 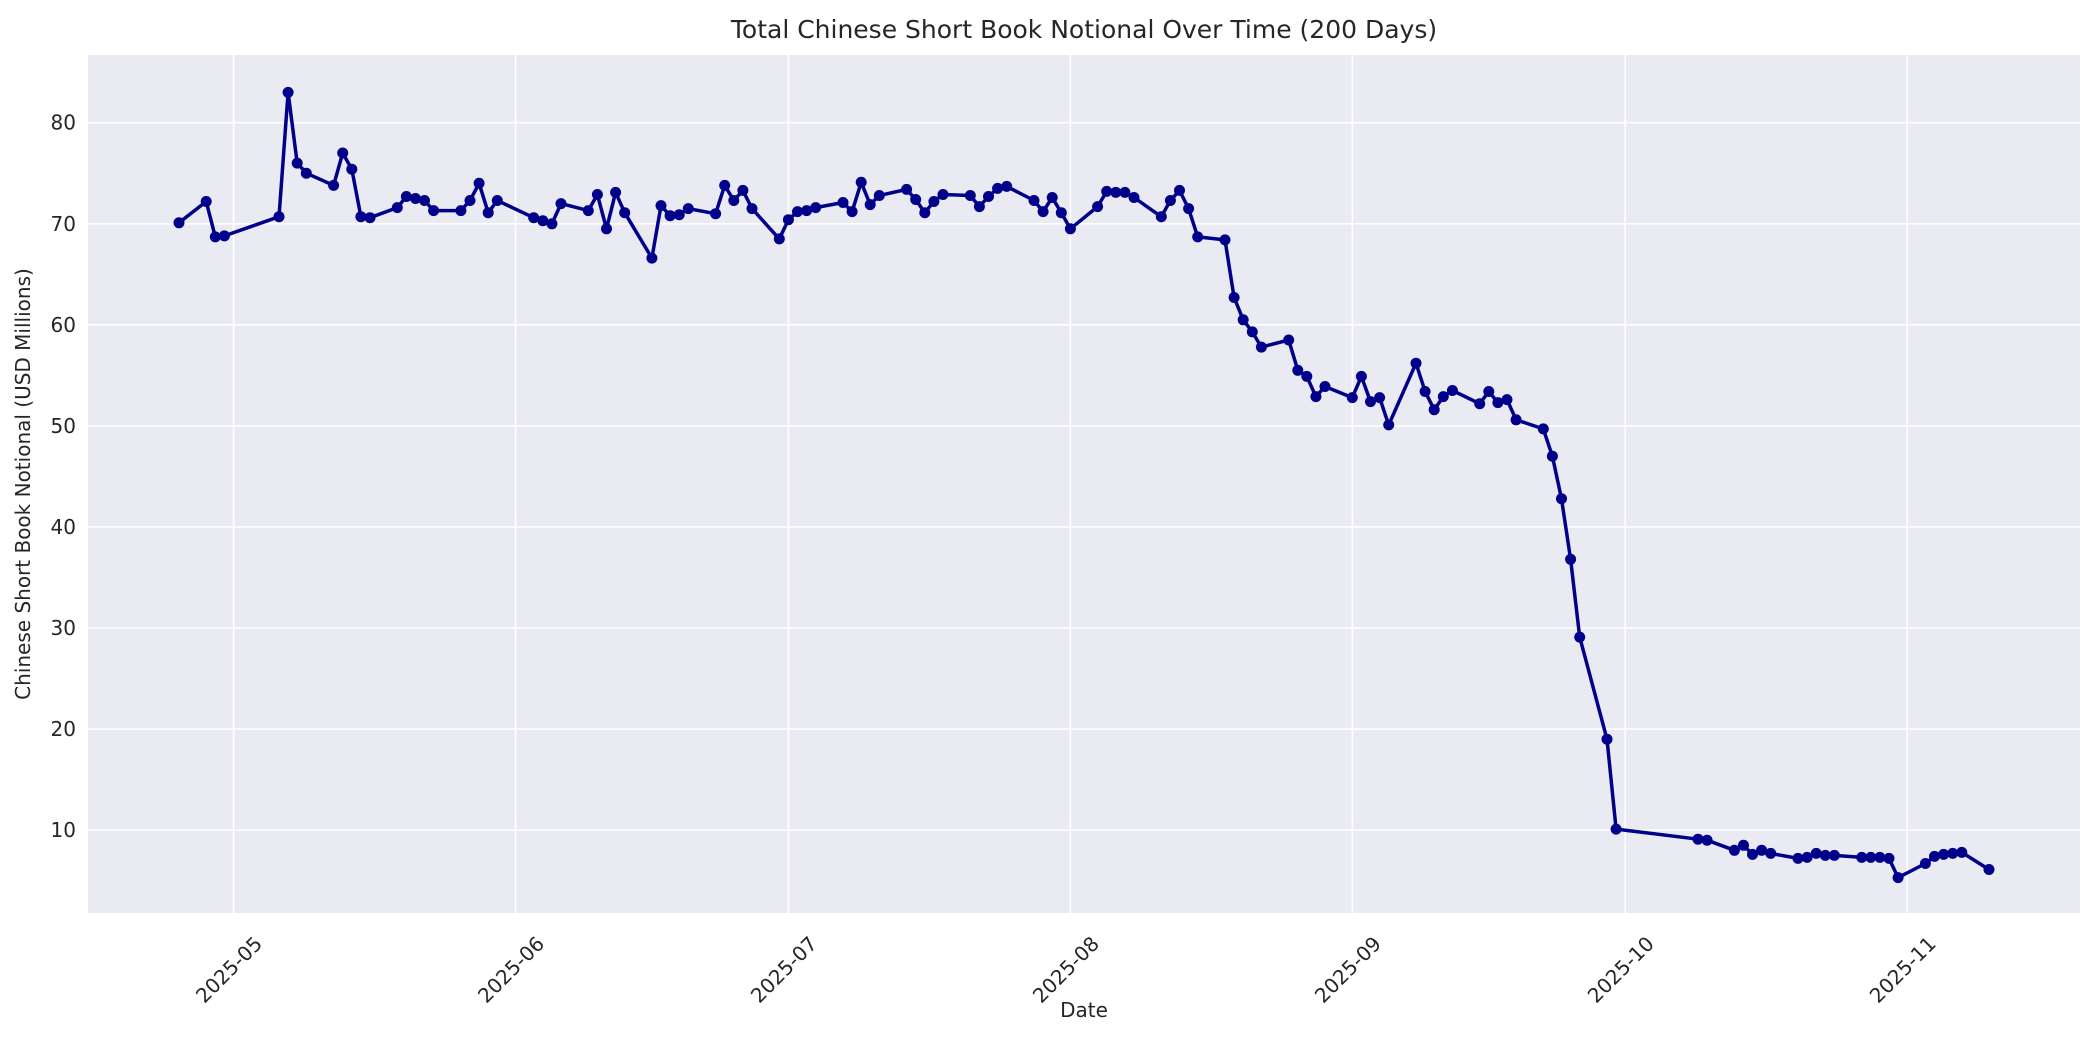 I want to click on y-tick-label: 30, so click(x=63, y=628).